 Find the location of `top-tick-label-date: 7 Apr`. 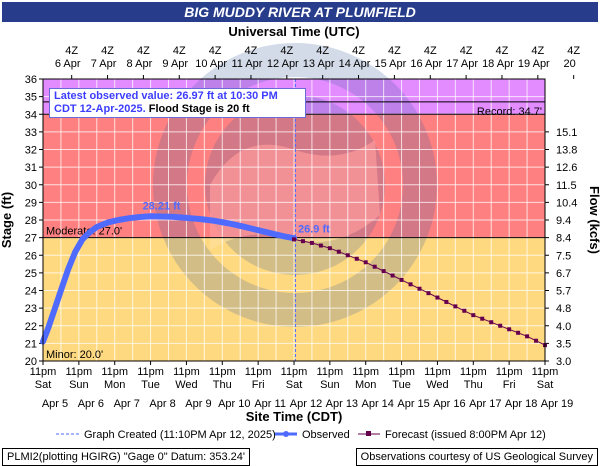

top-tick-label-date: 7 Apr is located at coordinates (104, 64).